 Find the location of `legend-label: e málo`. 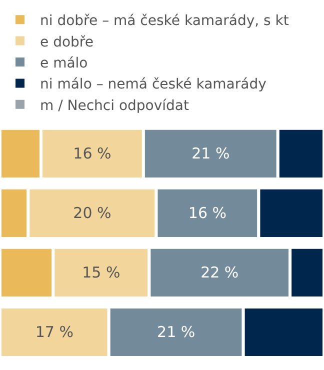

legend-label: e málo is located at coordinates (64, 63).